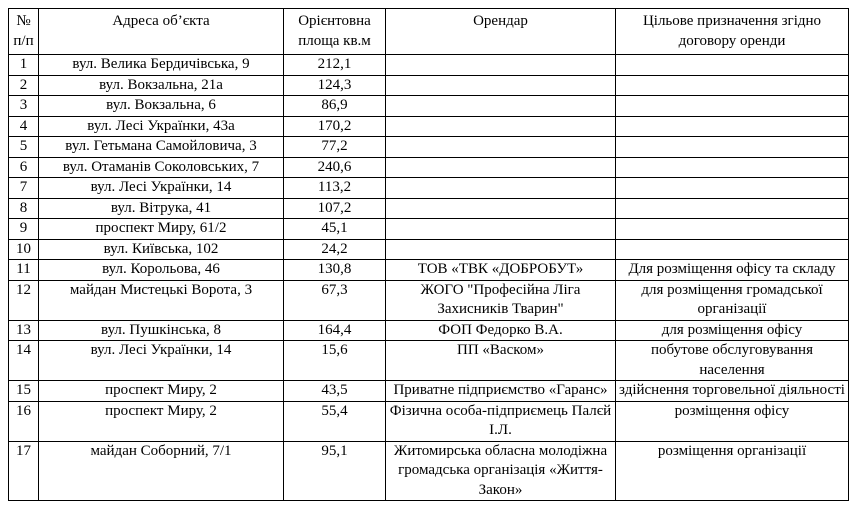 Image resolution: width=859 pixels, height=509 pixels. What do you see at coordinates (161, 85) in the screenshot?
I see `cell-address: вул. Вокзальна, 21а` at bounding box center [161, 85].